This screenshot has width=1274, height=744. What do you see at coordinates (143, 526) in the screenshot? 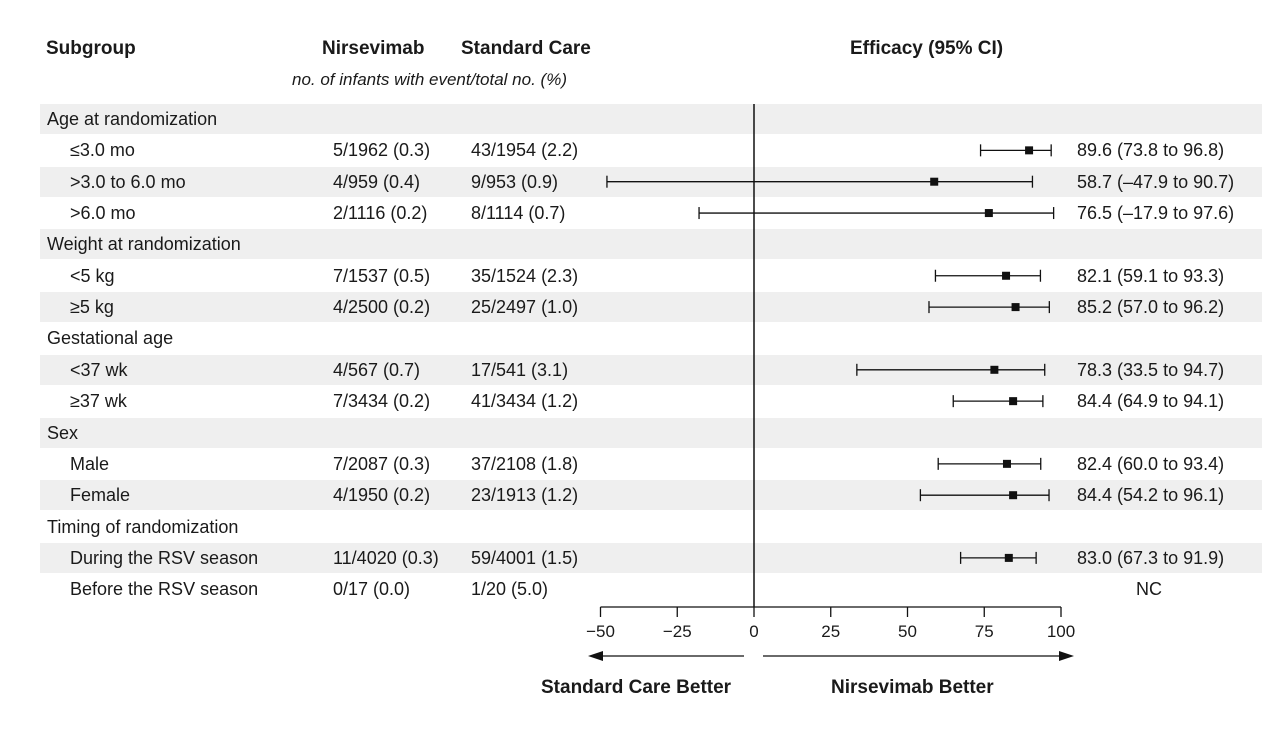
I see `group-label: Timing of randomization` at bounding box center [143, 526].